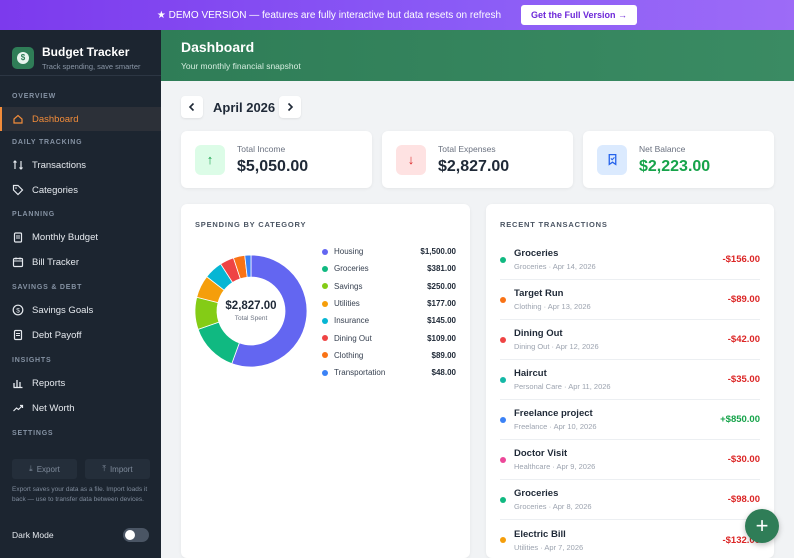 This screenshot has width=794, height=558. What do you see at coordinates (80, 408) in the screenshot?
I see `sidebar-item-net-worth: Net Worth` at bounding box center [80, 408].